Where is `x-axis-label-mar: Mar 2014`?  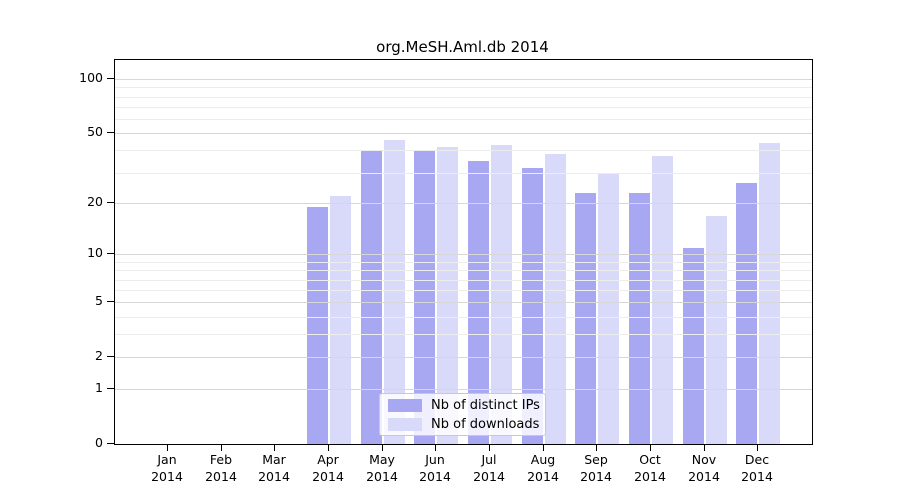
x-axis-label-mar: Mar 2014 is located at coordinates (274, 468).